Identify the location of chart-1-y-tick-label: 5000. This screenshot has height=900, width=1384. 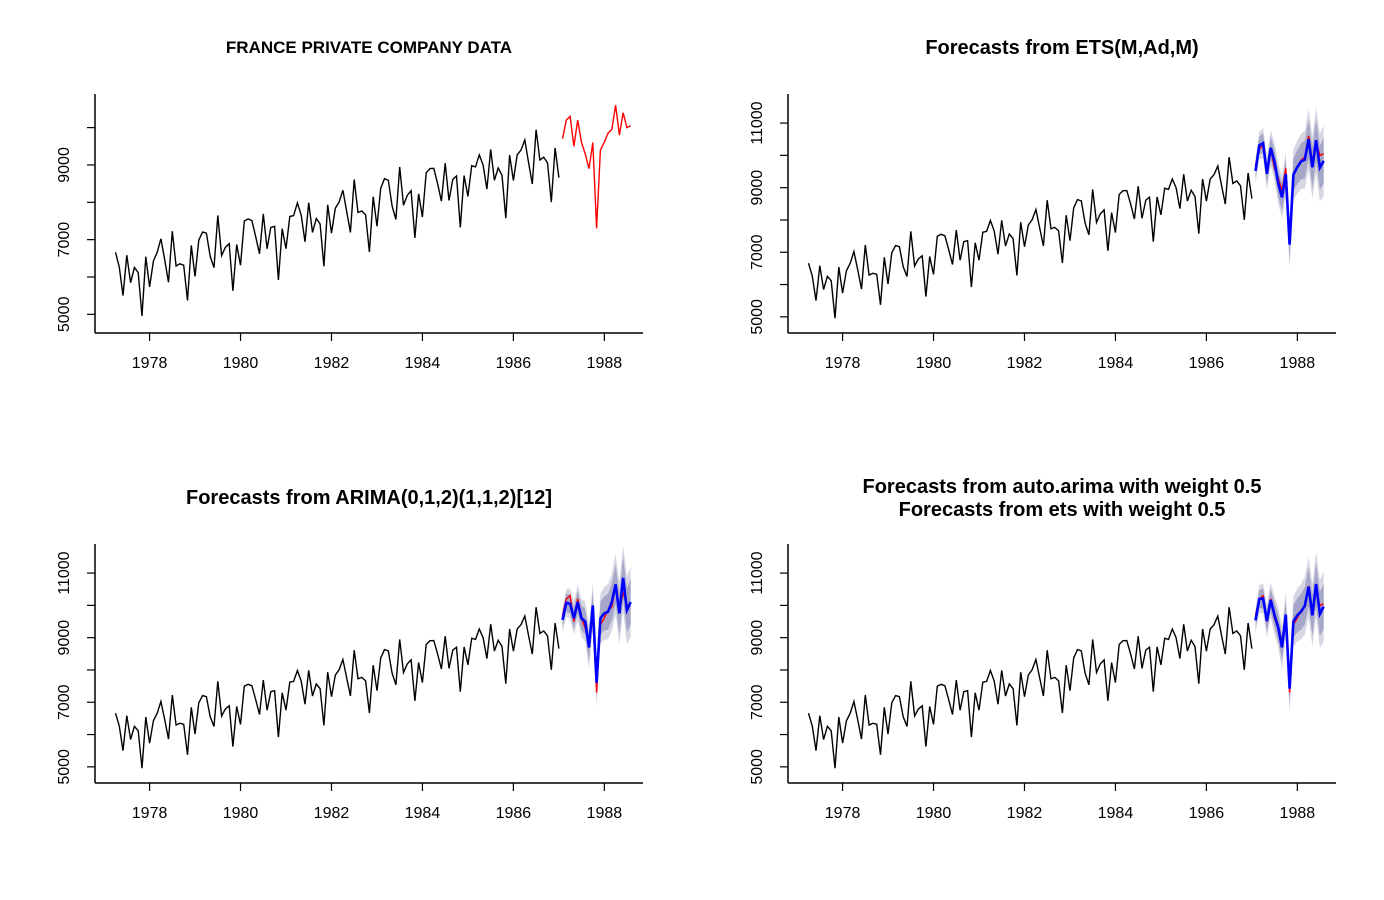
(64, 314).